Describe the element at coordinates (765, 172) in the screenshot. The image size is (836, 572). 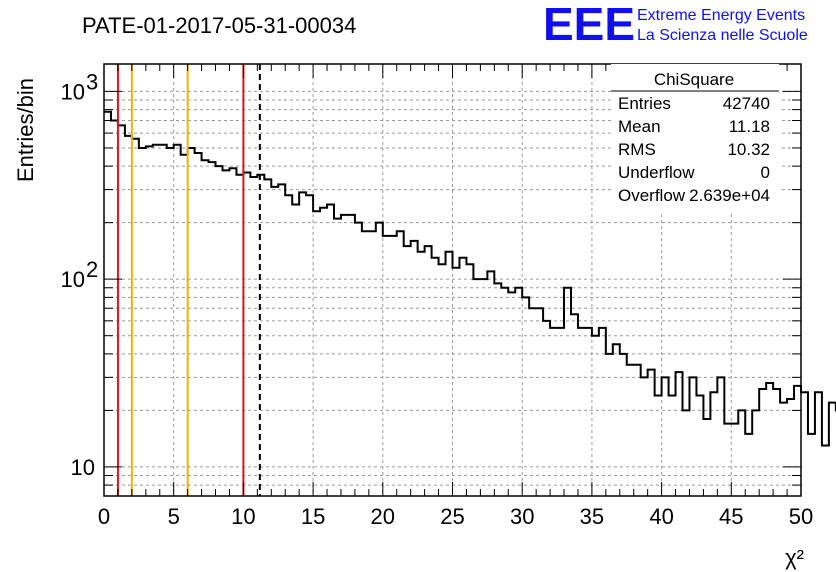
I see `stats-value: 0` at that location.